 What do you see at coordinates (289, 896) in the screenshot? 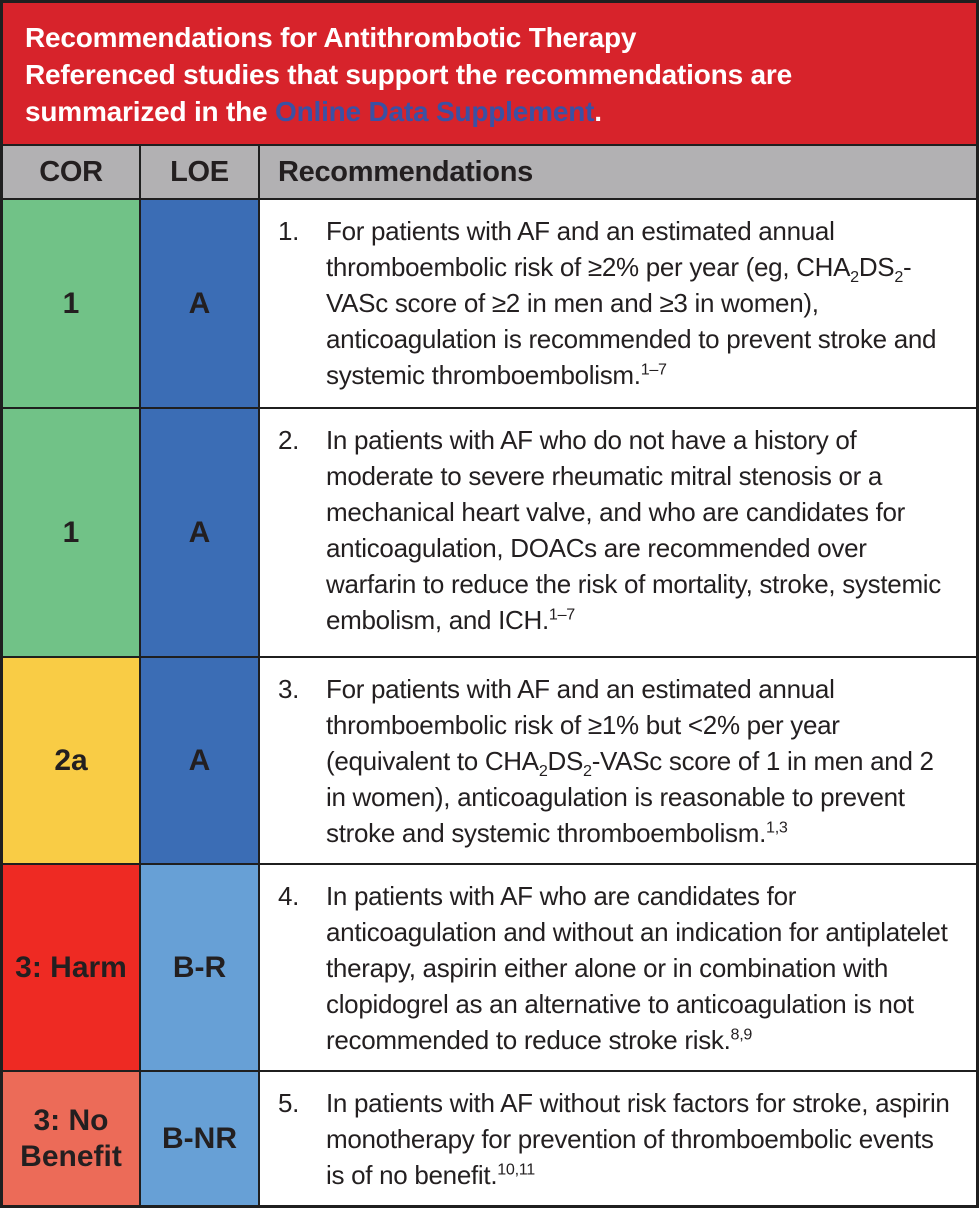
I see `recommendation-number: 4.` at bounding box center [289, 896].